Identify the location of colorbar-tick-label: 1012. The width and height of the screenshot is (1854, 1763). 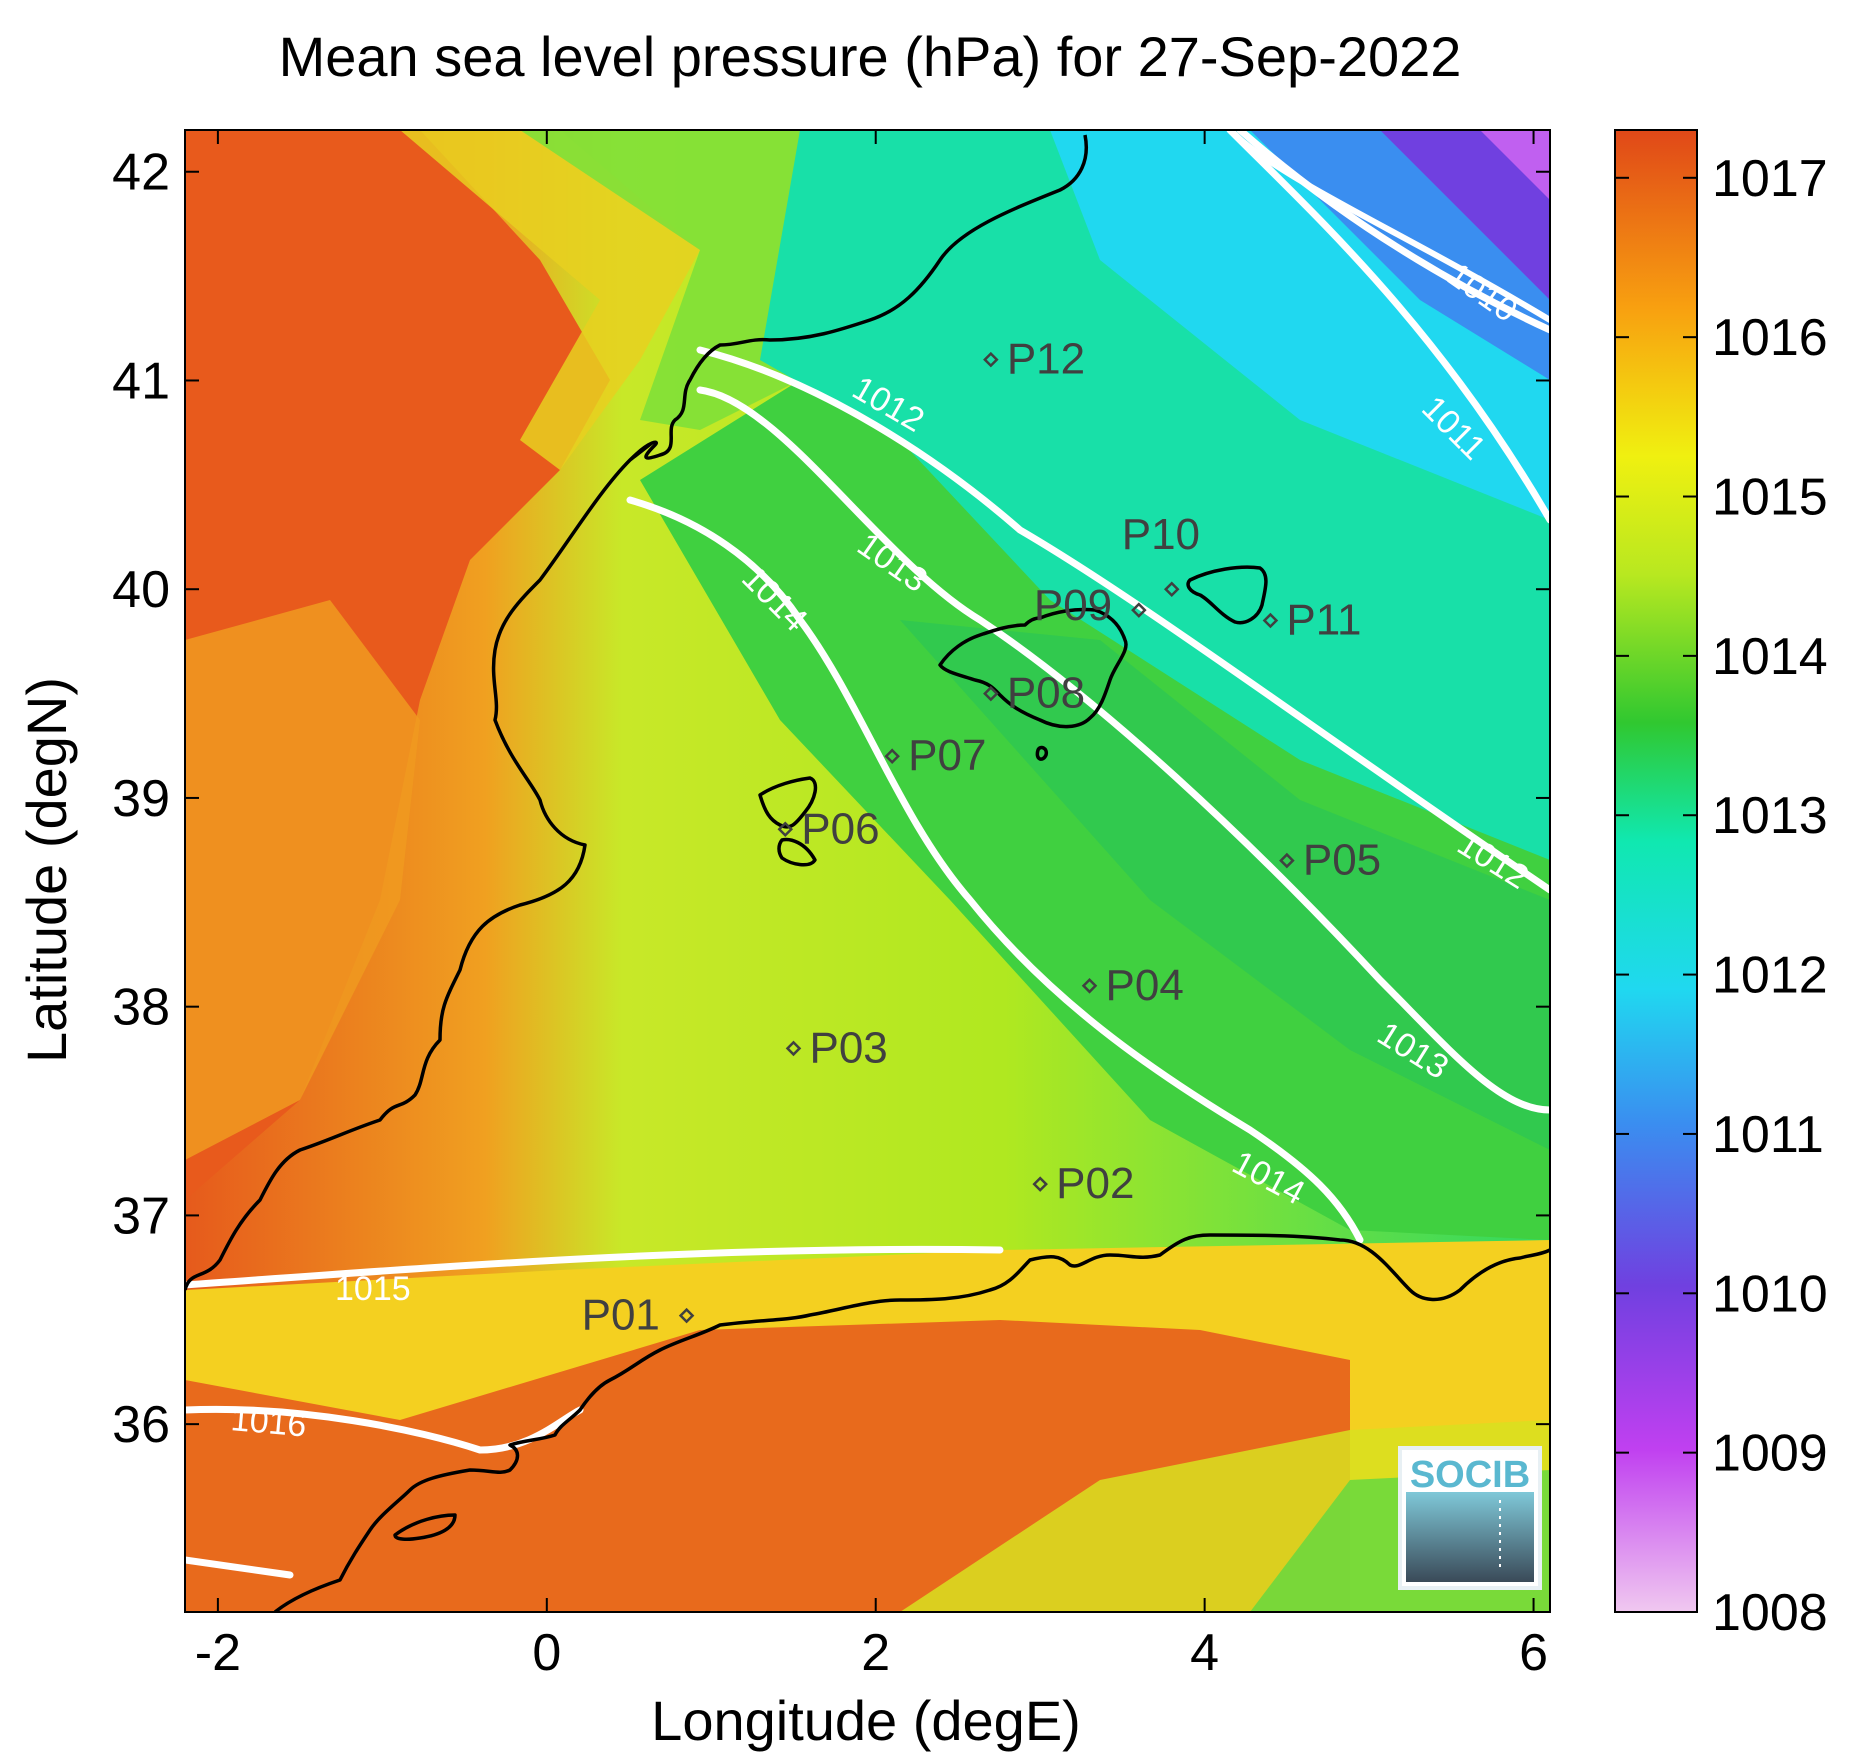
(1770, 976).